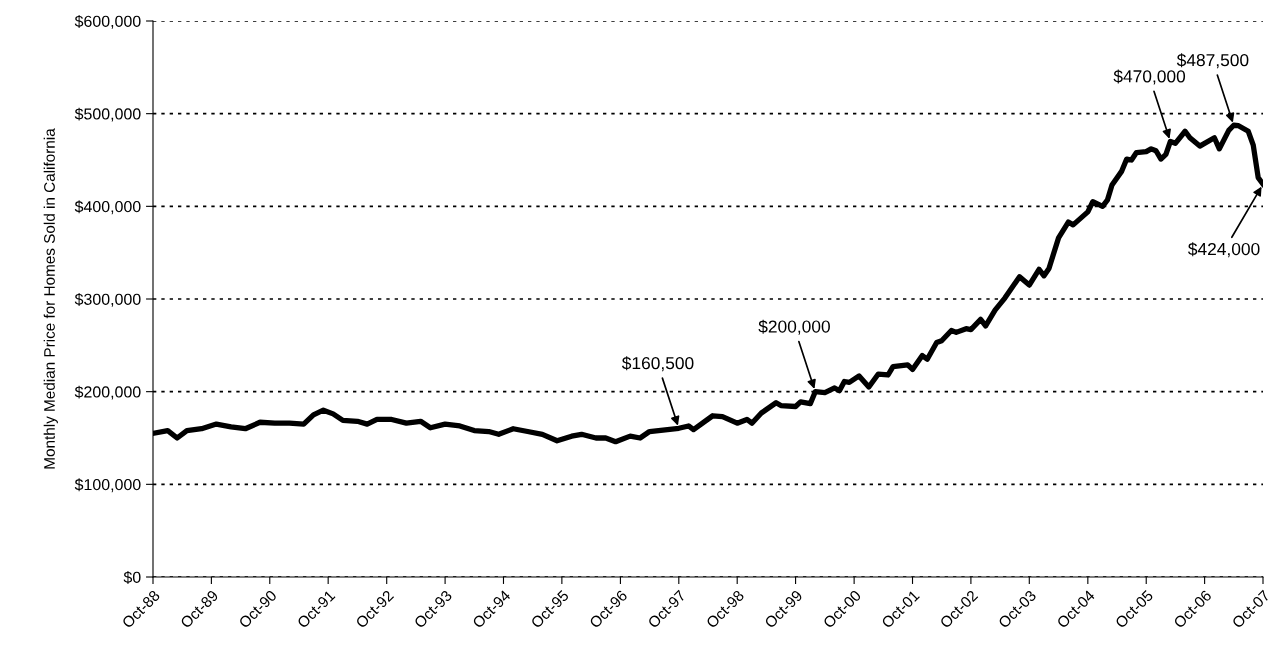  I want to click on annotation: $424,000, so click(1224, 250).